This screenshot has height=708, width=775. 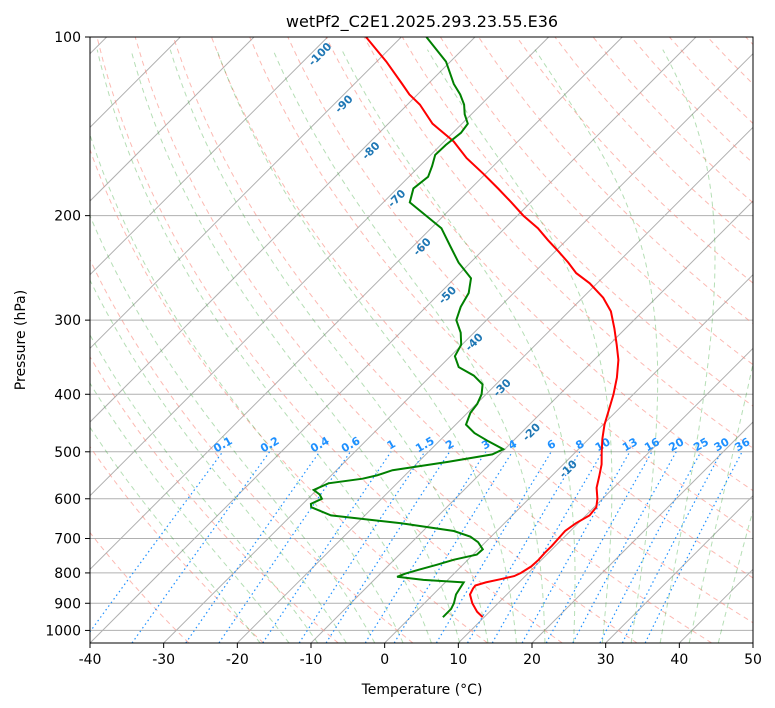 What do you see at coordinates (422, 690) in the screenshot?
I see `x-axis-label: Temperature (°C)` at bounding box center [422, 690].